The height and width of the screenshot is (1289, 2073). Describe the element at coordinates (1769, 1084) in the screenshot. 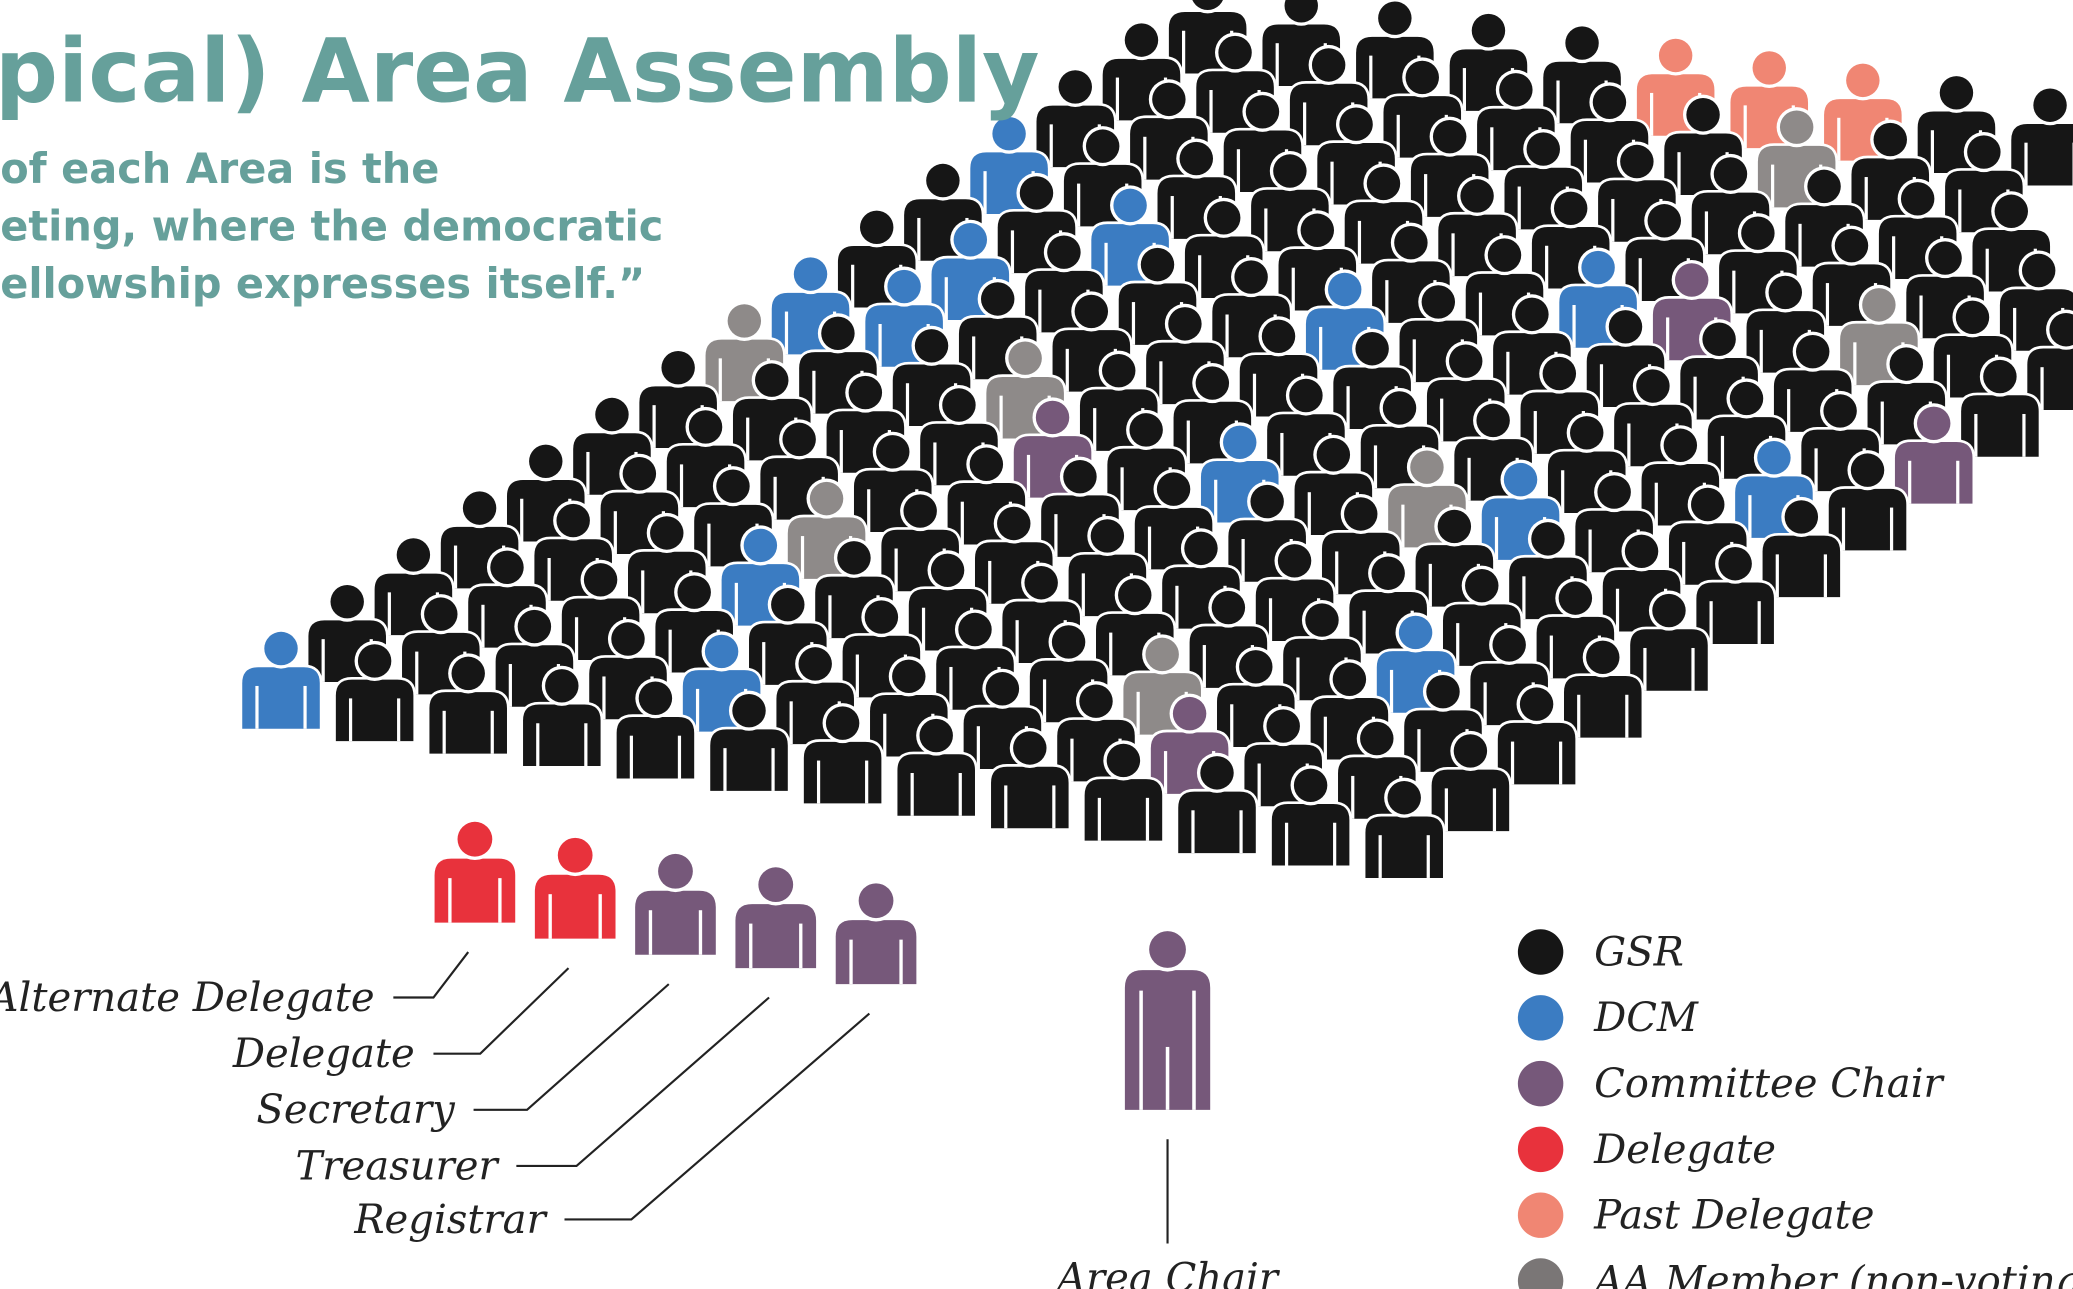

I see `legend-label: Committee Chair` at that location.